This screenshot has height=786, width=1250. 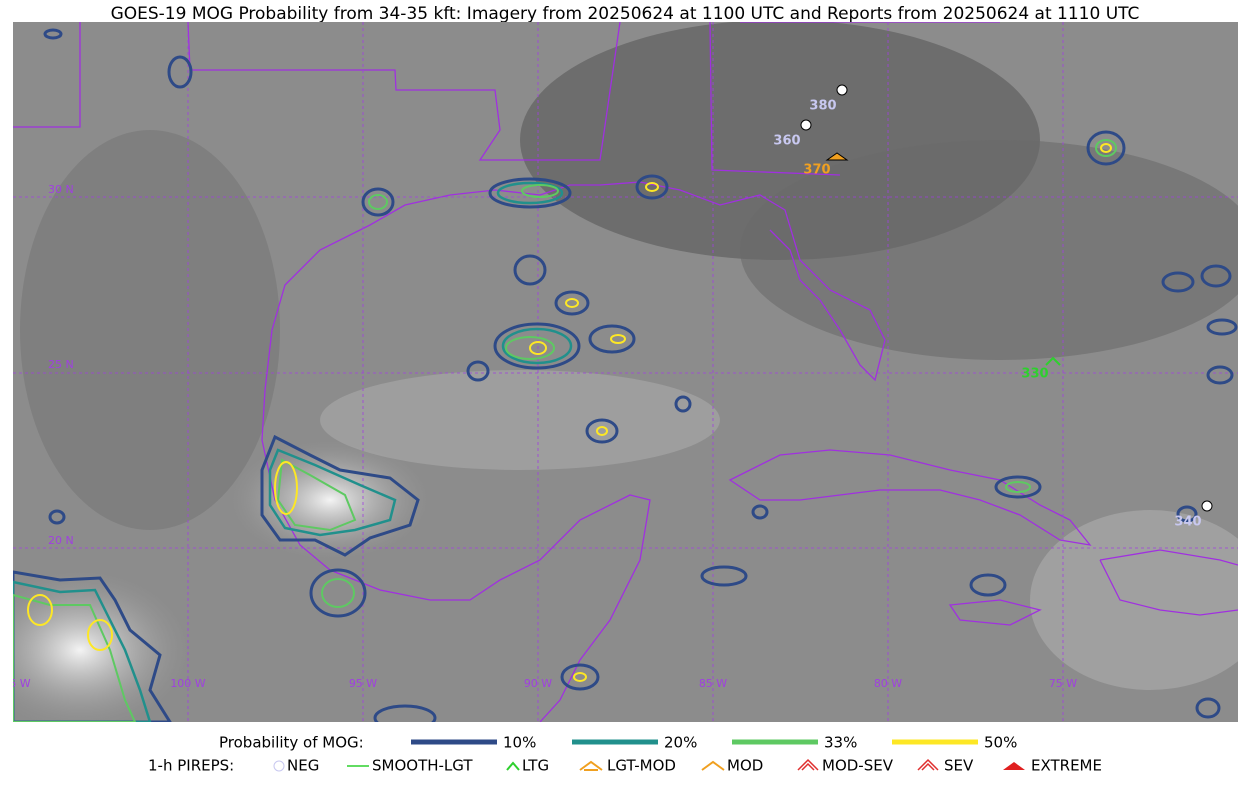 I want to click on legend-title: Probability of MOG:, so click(x=291, y=743).